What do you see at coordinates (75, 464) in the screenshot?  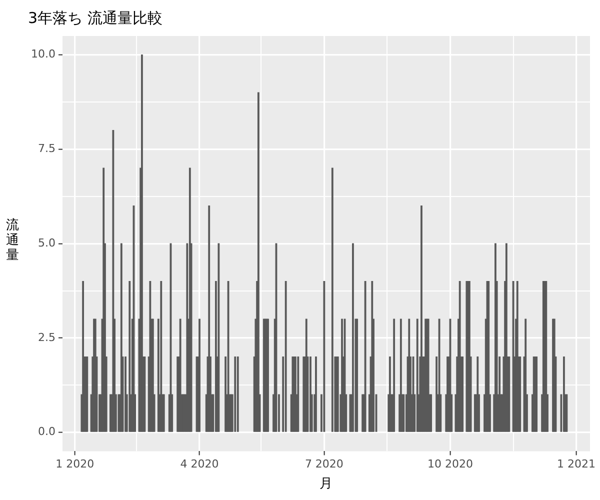 I see `x-tick-label: 1 2020` at bounding box center [75, 464].